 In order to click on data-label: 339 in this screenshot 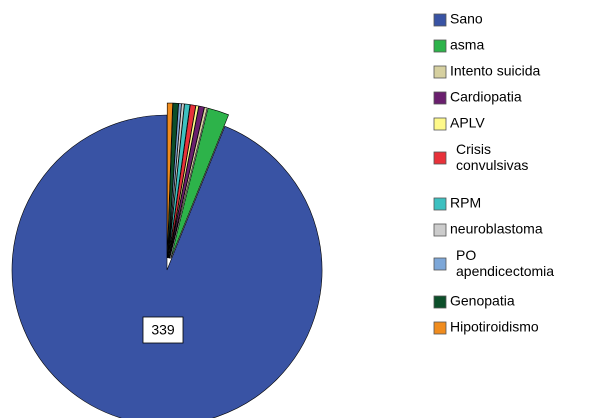, I will do `click(163, 330)`.